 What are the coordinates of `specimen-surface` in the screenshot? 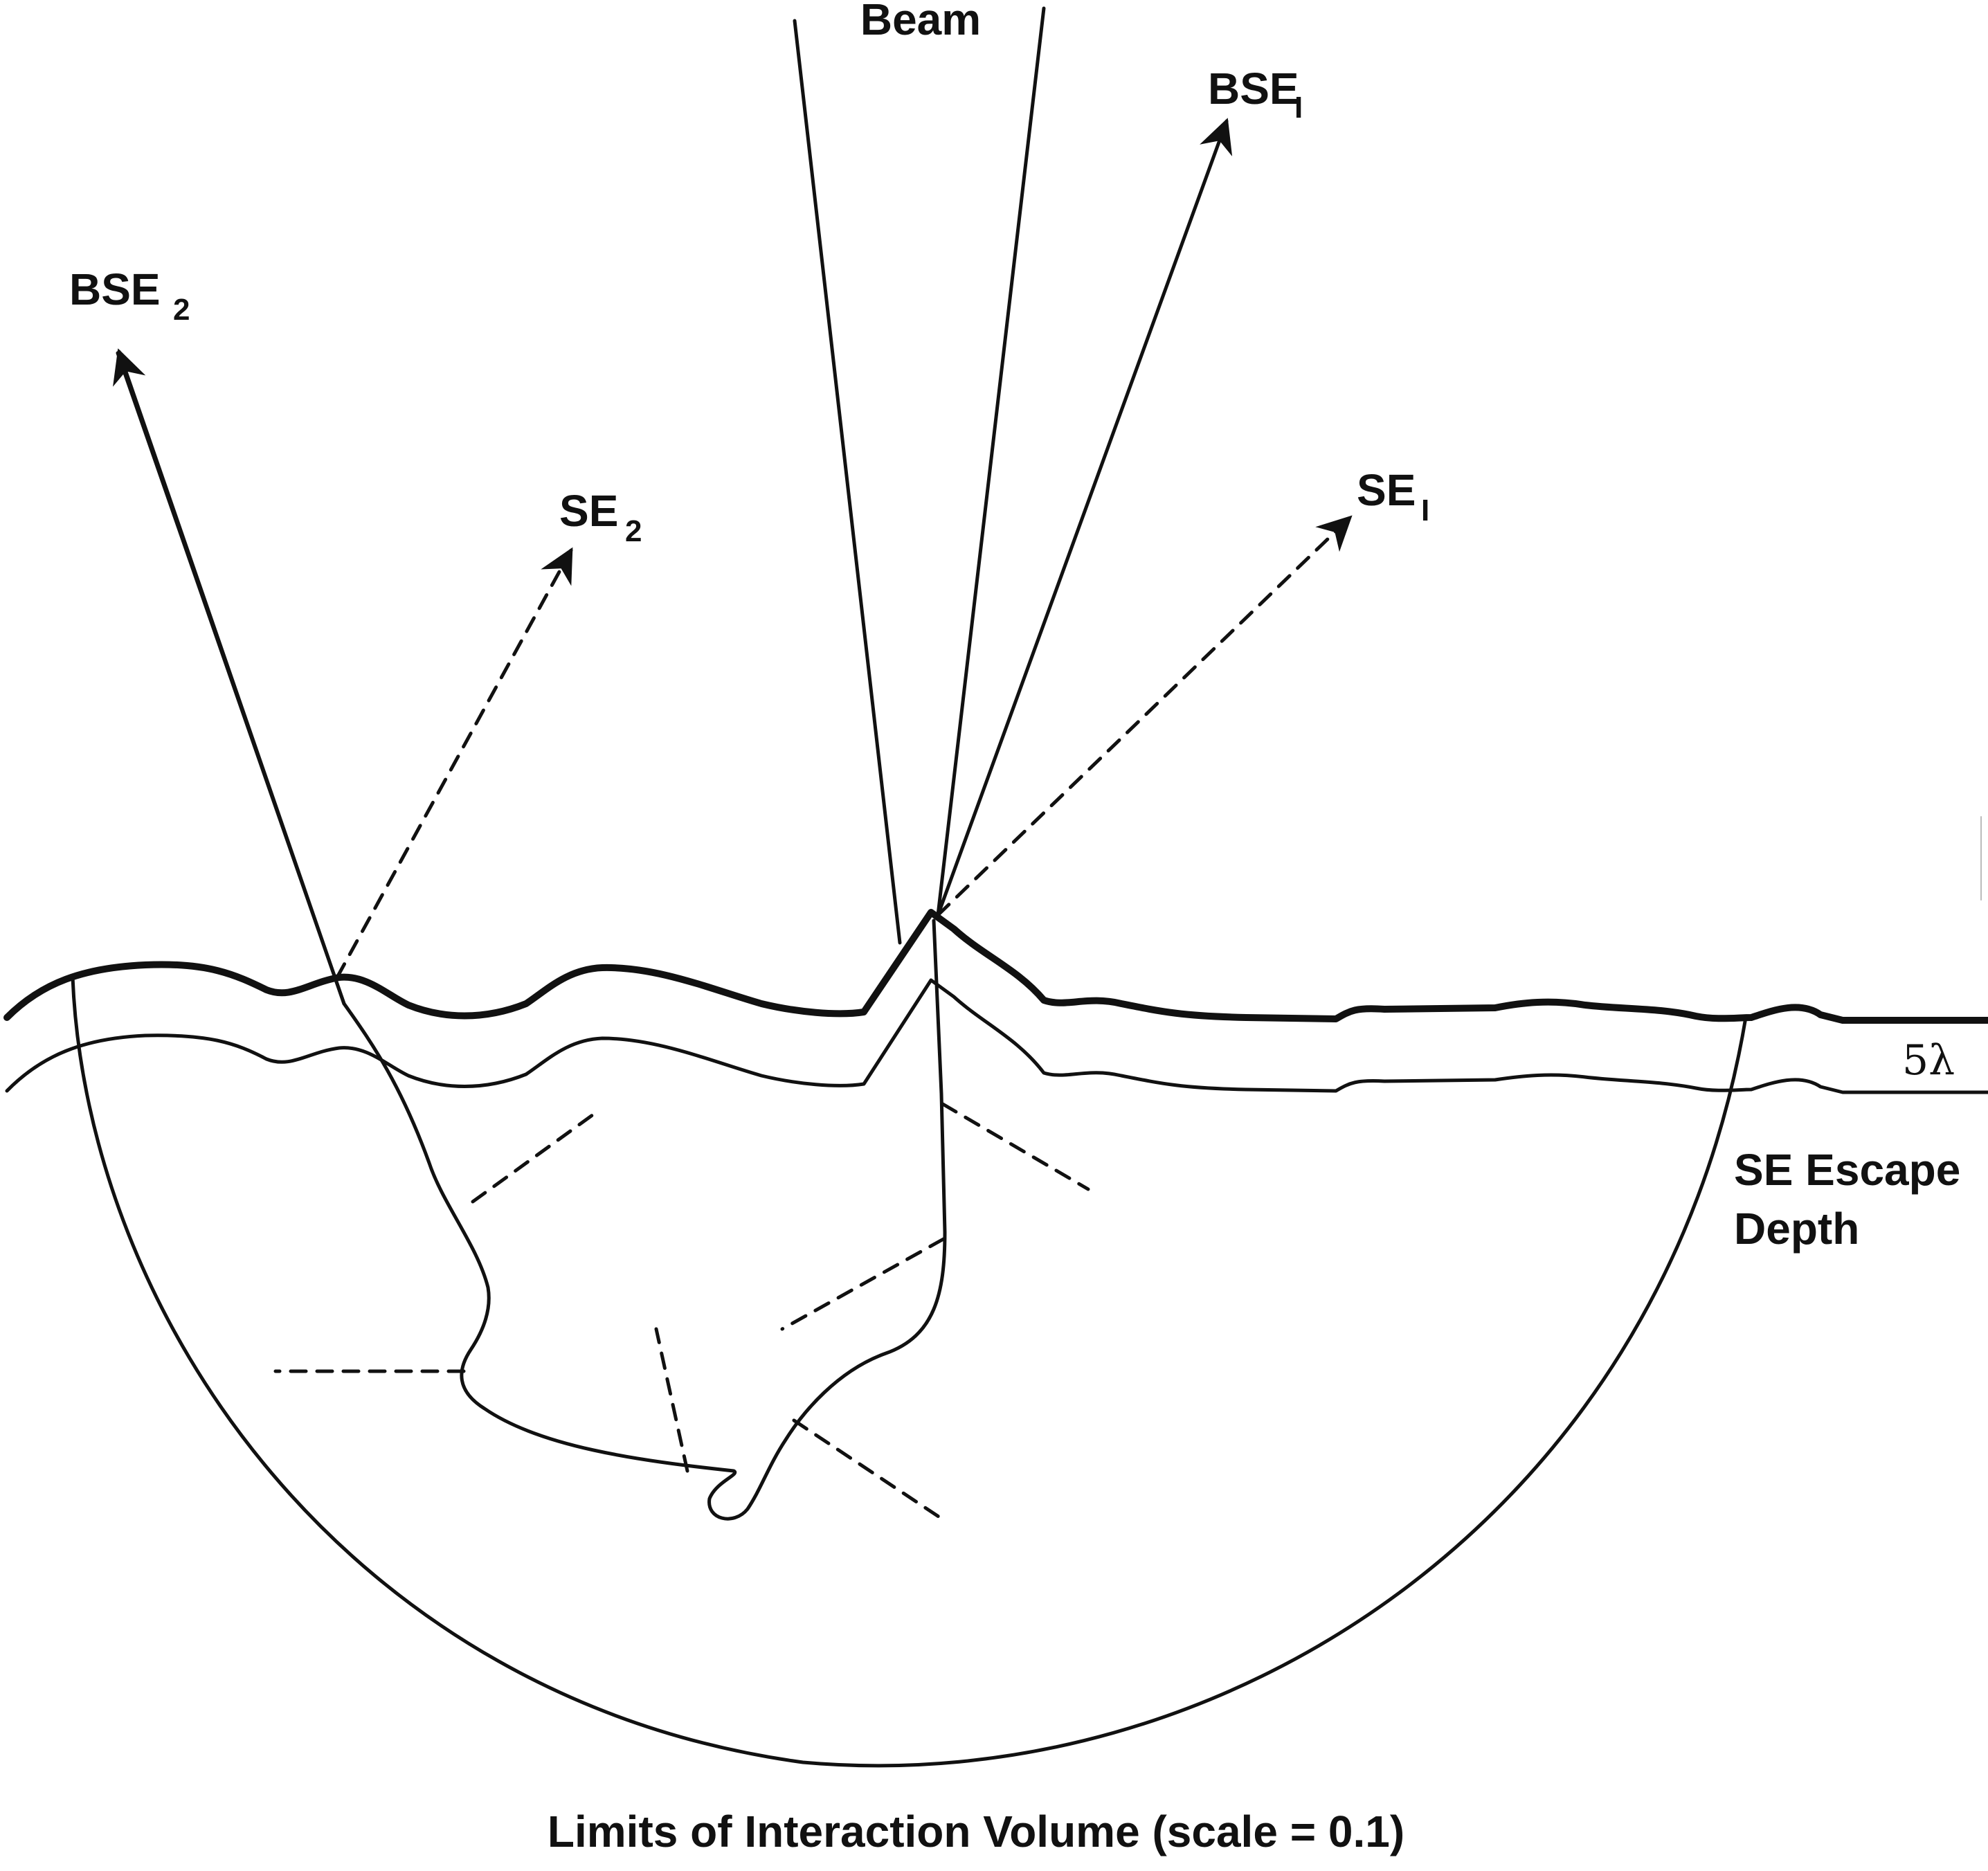 It's located at (995, 966).